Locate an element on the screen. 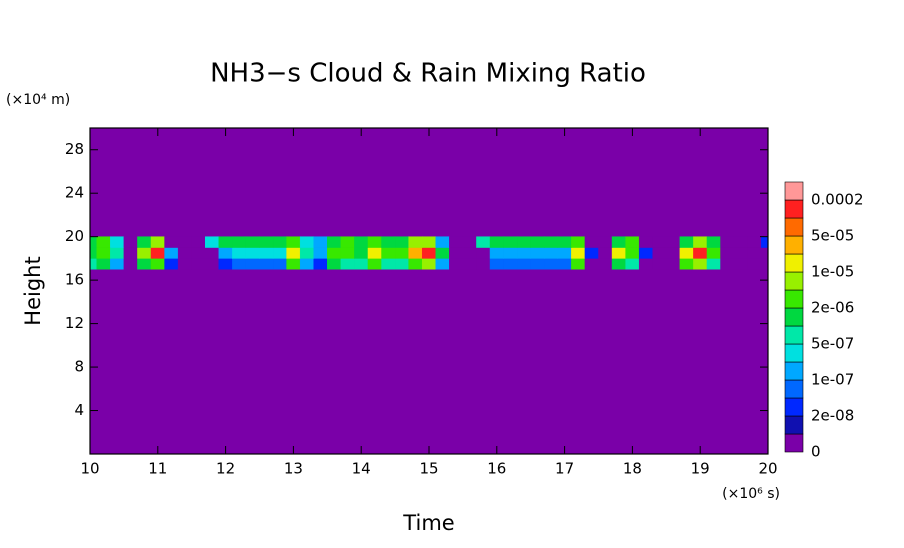 The height and width of the screenshot is (548, 904). colorbar-label: 2e-06 is located at coordinates (832, 308).